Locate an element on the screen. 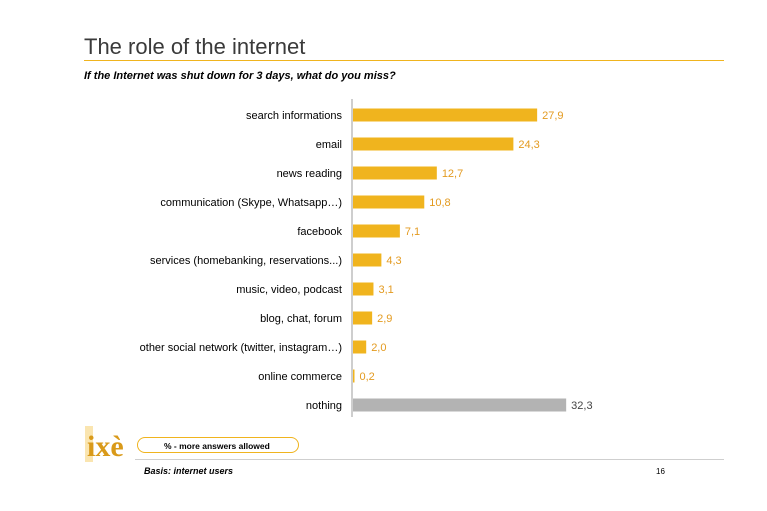 Image resolution: width=767 pixels, height=511 pixels. category-label: services (homebanking, reservations...) is located at coordinates (246, 261).